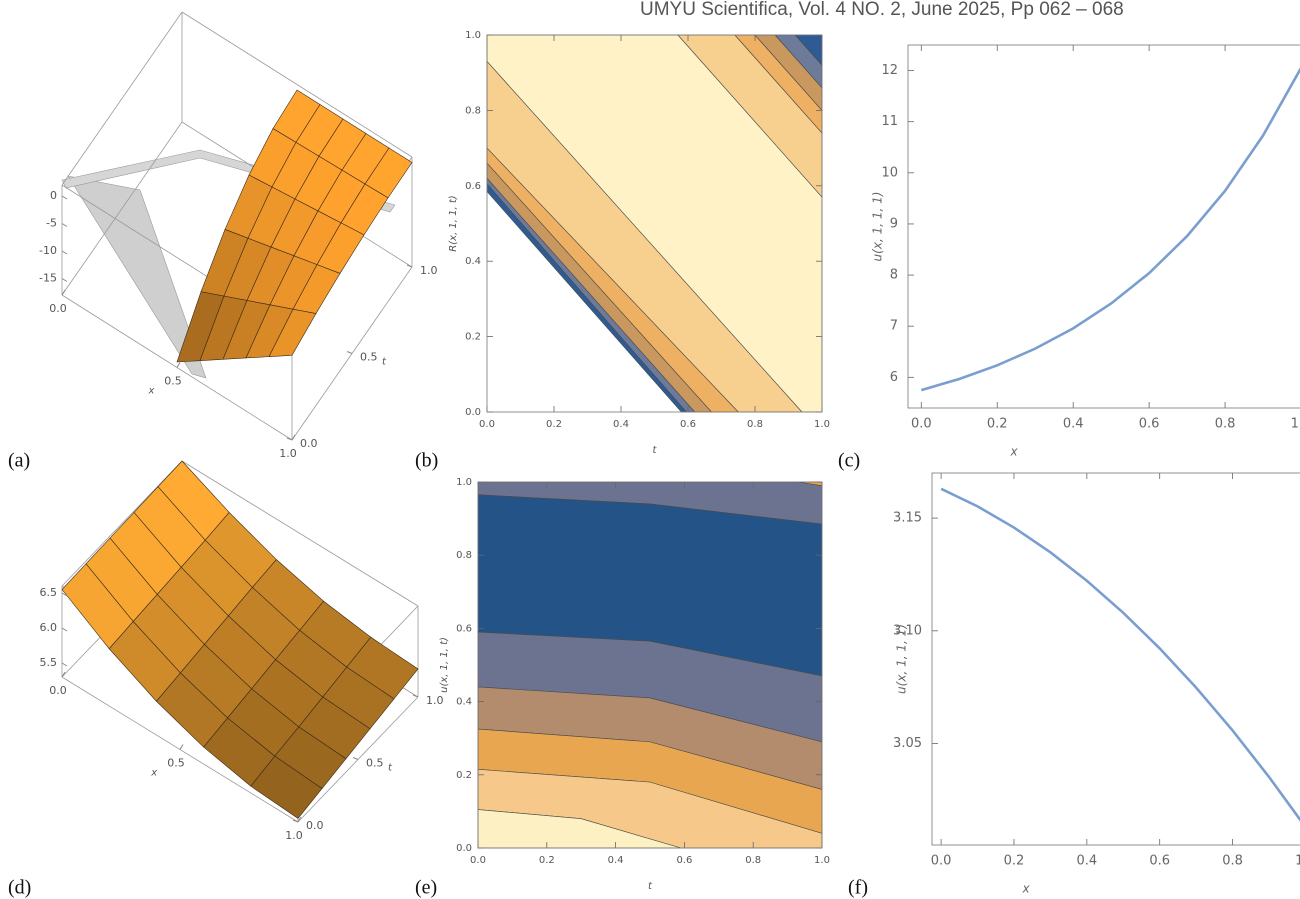  Describe the element at coordinates (907, 630) in the screenshot. I see `y-tick-label: 3.10` at that location.